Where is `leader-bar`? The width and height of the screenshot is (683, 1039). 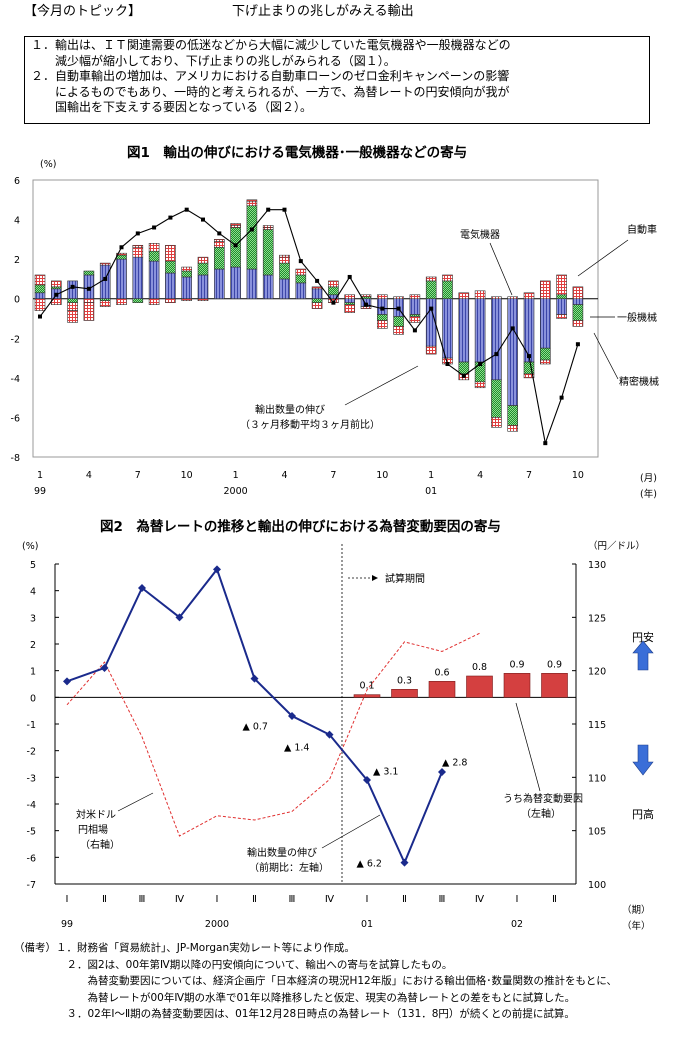 leader-bar is located at coordinates (528, 747).